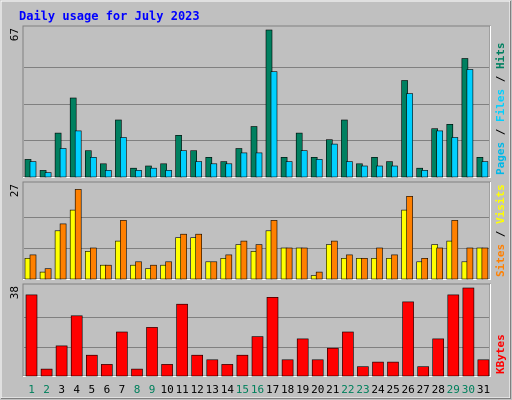 The width and height of the screenshot is (512, 400). What do you see at coordinates (347, 389) in the screenshot?
I see `x-tick-label-day-22: 22` at bounding box center [347, 389].